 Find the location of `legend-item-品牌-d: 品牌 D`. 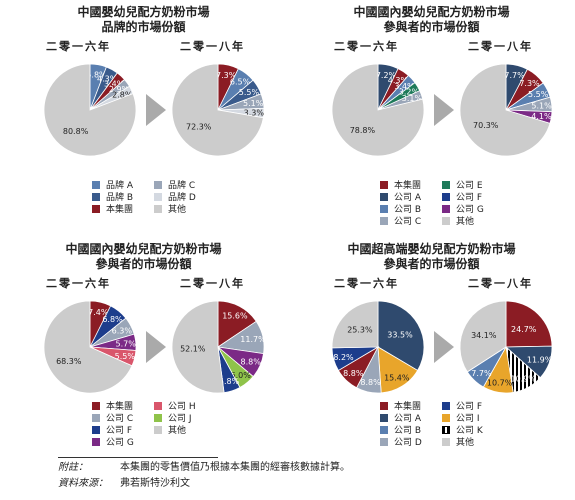

legend-item-品牌-d: 品牌 D is located at coordinates (175, 196).